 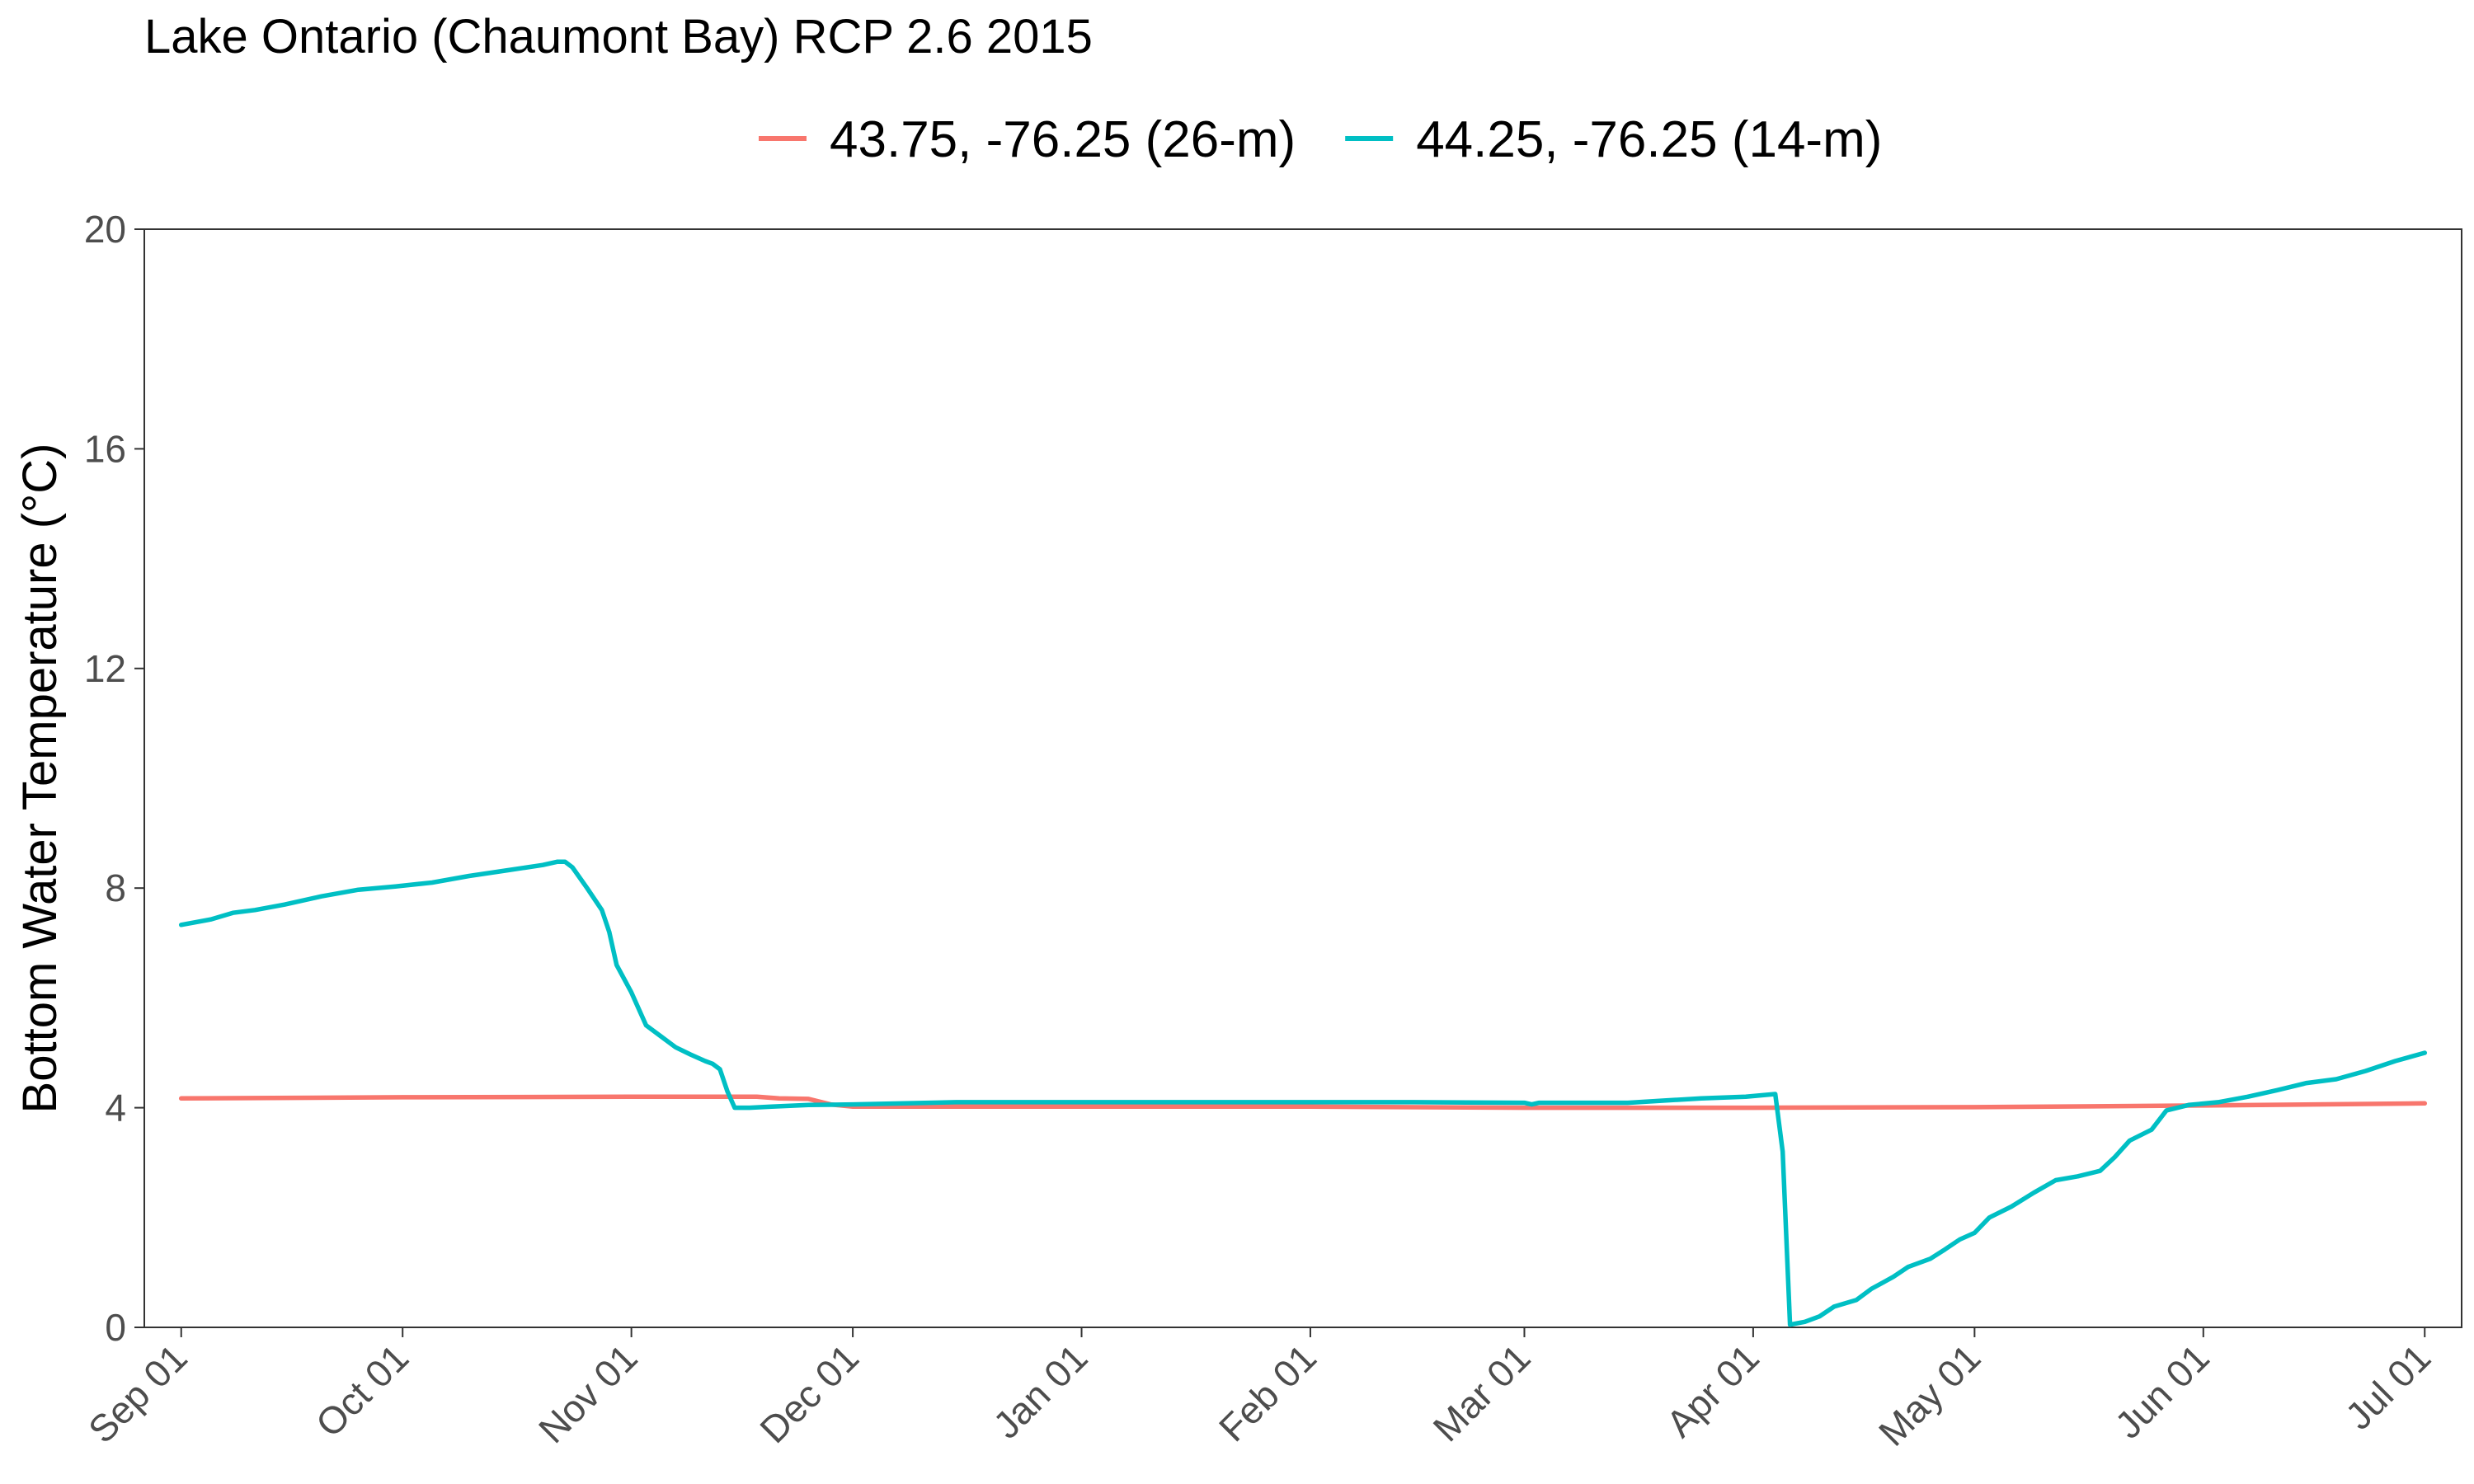 What do you see at coordinates (1712, 1390) in the screenshot?
I see `x-tick-label: Apr 01` at bounding box center [1712, 1390].